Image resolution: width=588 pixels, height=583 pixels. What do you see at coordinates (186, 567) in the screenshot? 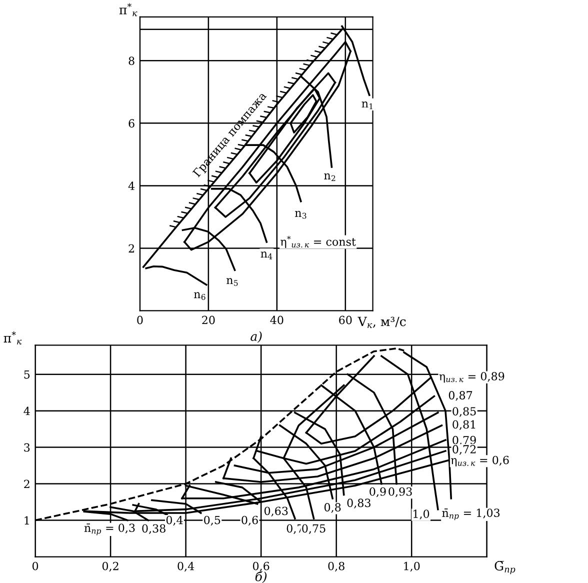
I see `x-tick-label: 0,4` at bounding box center [186, 567].